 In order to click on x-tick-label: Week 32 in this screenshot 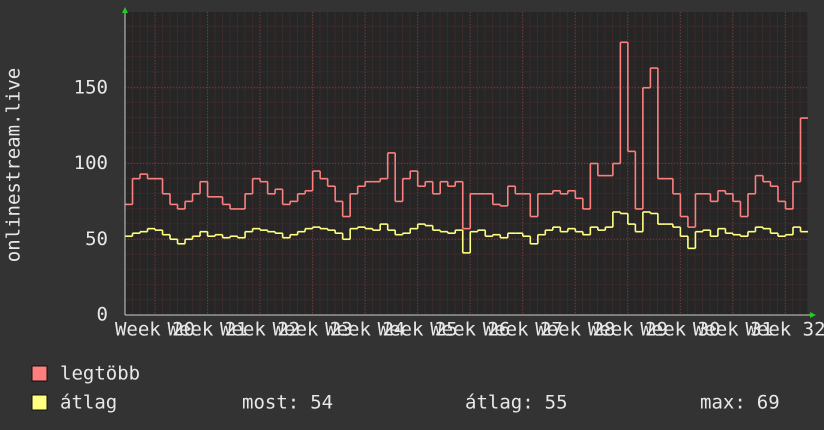, I will do `click(784, 330)`.